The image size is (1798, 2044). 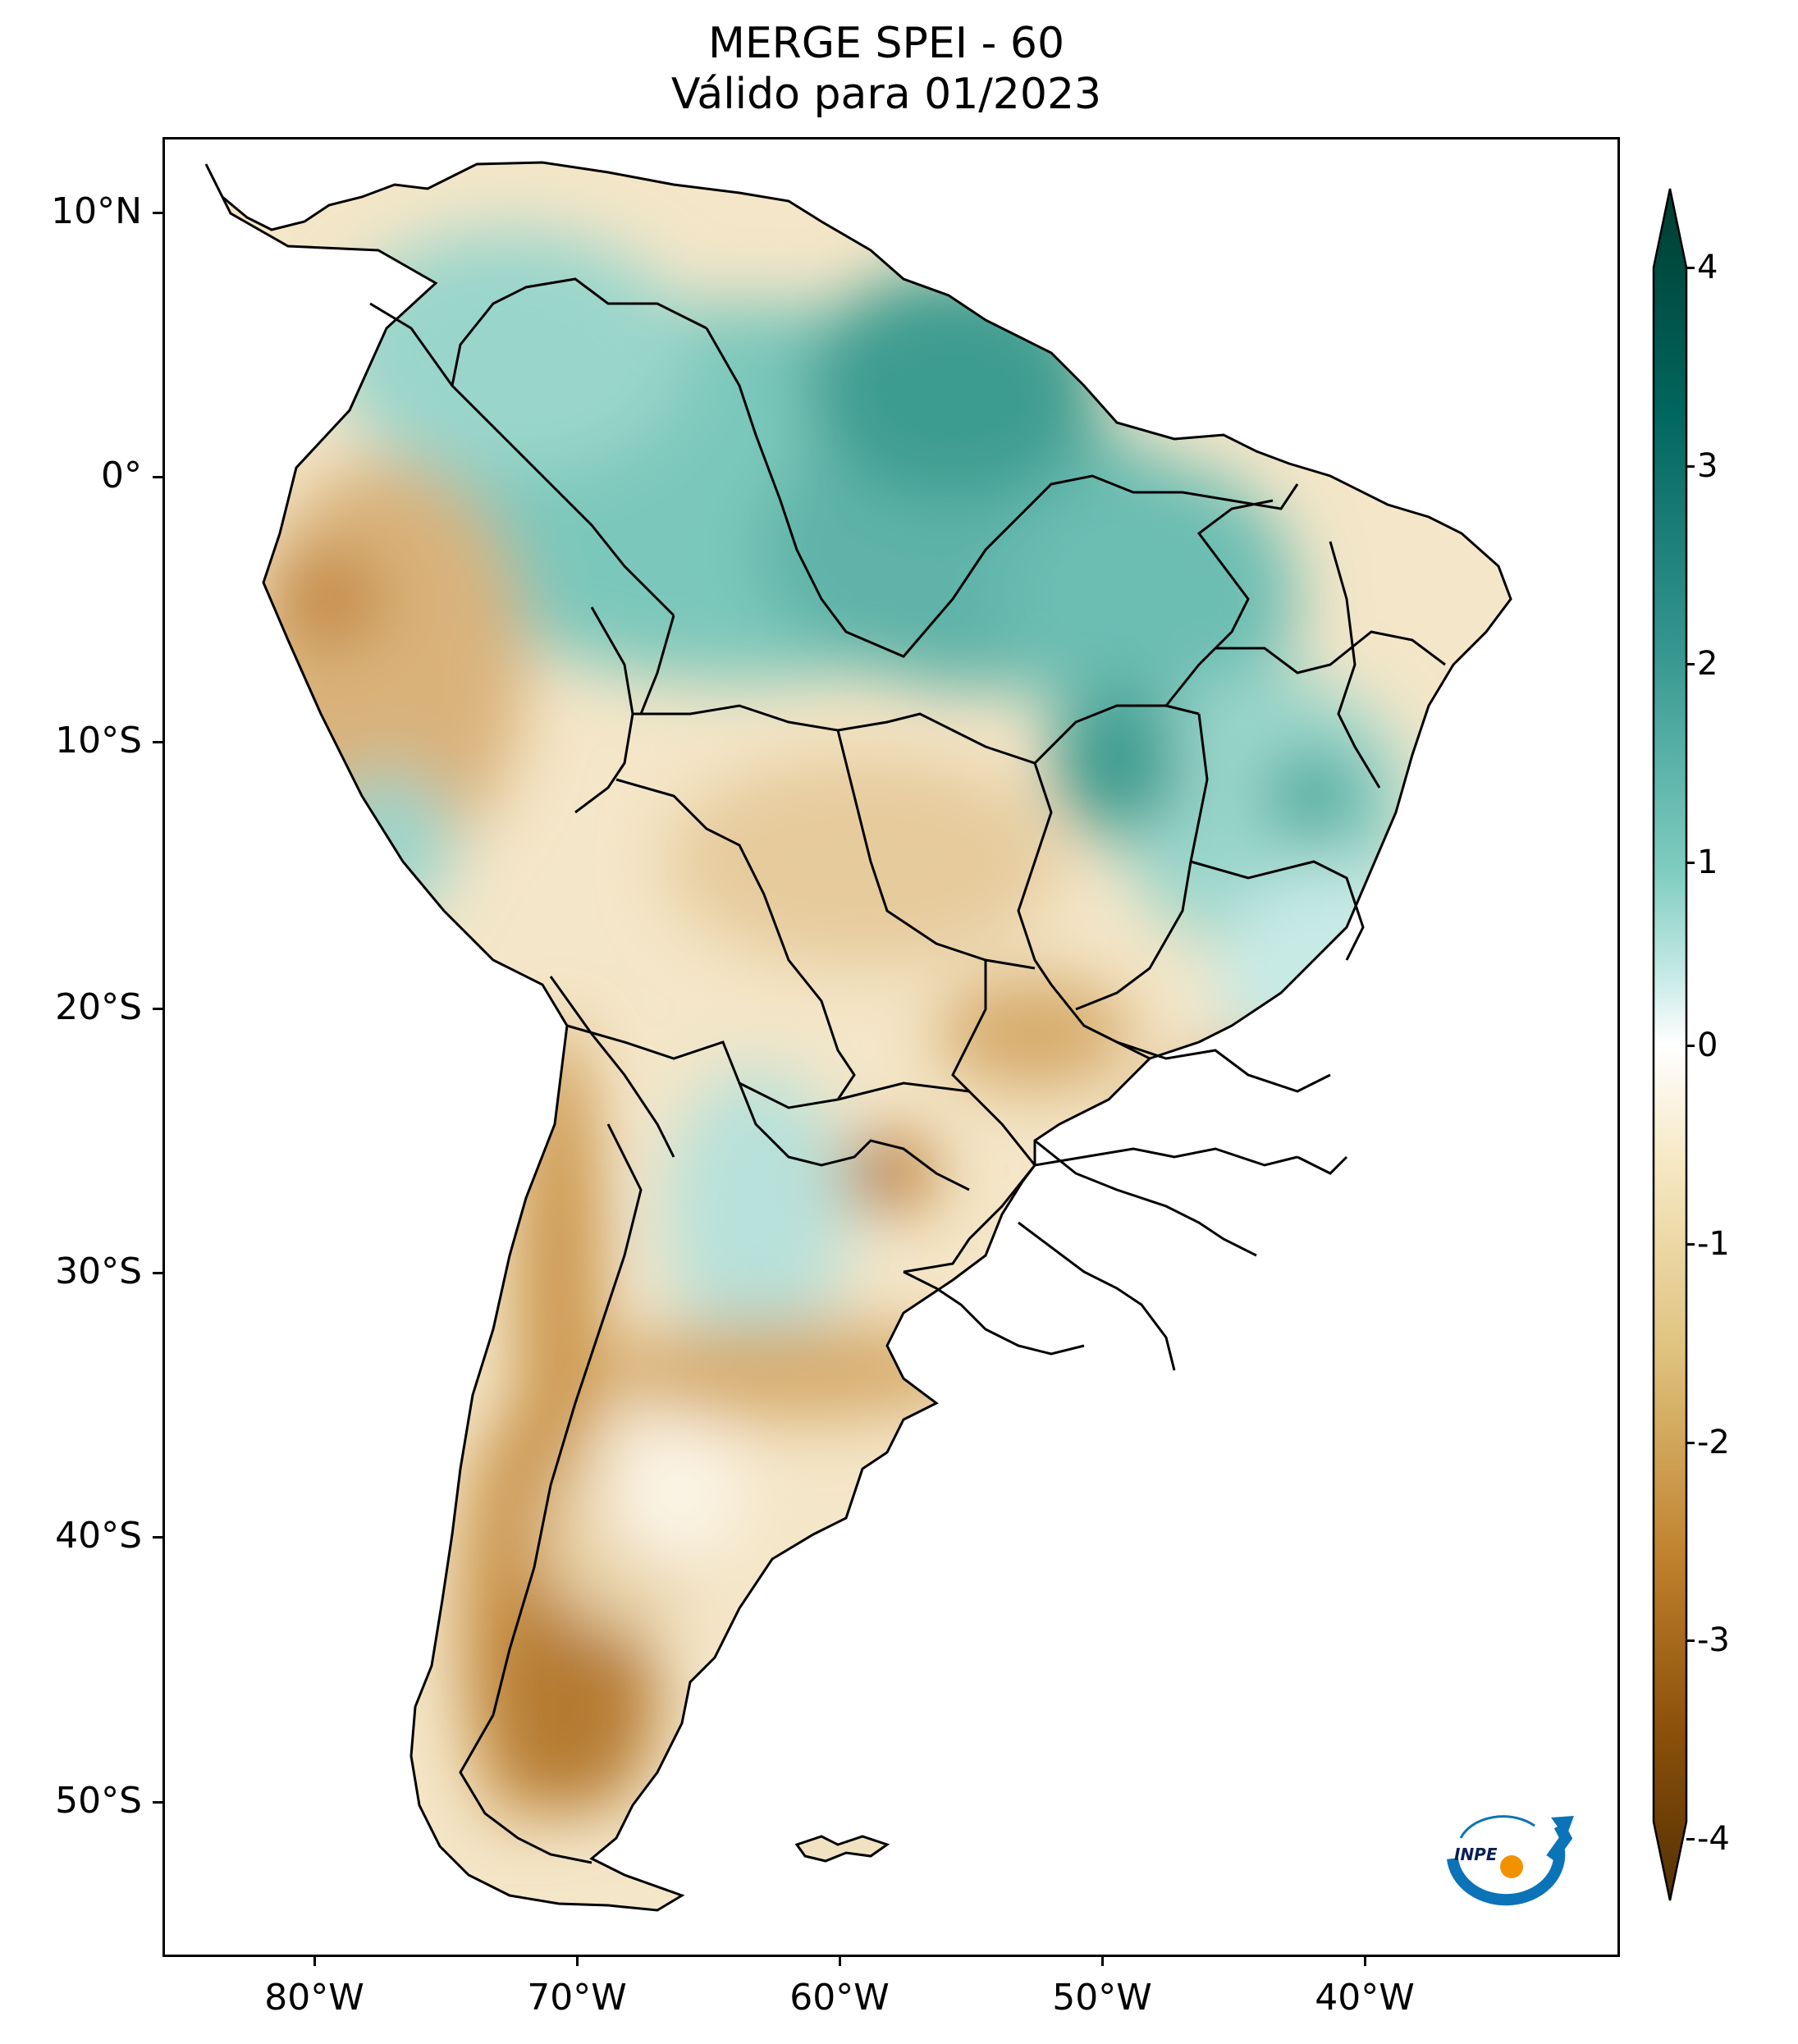 I want to click on colorbar-body, so click(x=1670, y=1044).